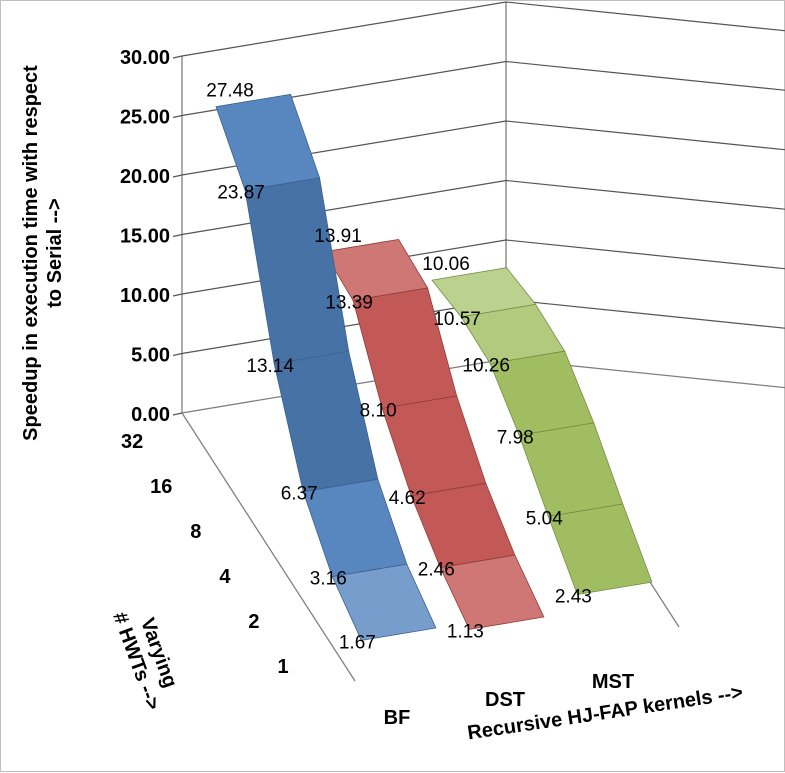  Describe the element at coordinates (132, 442) in the screenshot. I see `z-tick-label: 32` at that location.